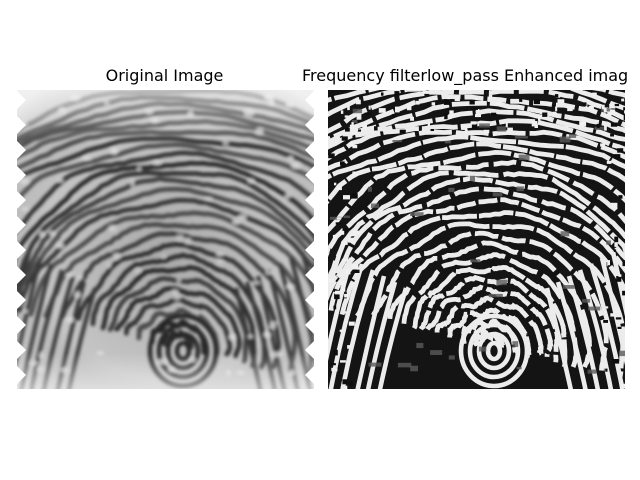 The image size is (640, 480). What do you see at coordinates (164, 75) in the screenshot?
I see `panel-title-original: Original Image` at bounding box center [164, 75].